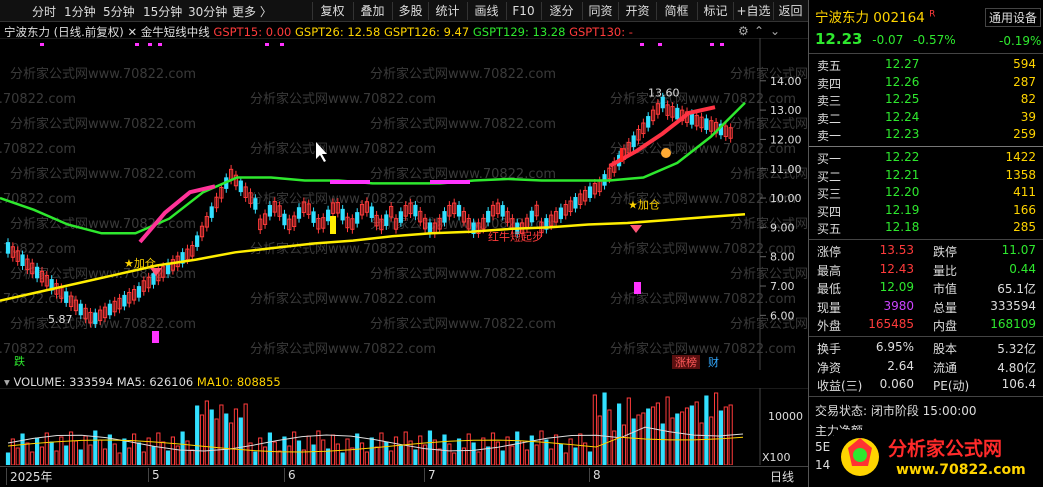 This screenshot has width=1043, height=487. Describe the element at coordinates (163, 12) in the screenshot. I see `period-tab-3: 15分钟` at that location.